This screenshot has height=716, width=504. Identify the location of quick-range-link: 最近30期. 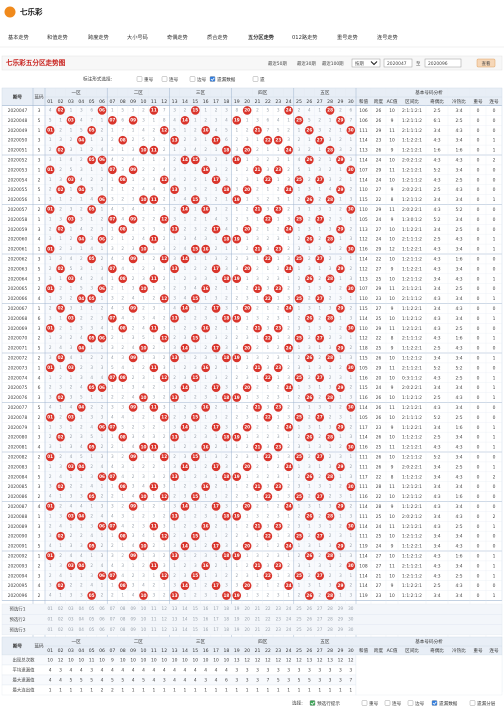
(306, 63).